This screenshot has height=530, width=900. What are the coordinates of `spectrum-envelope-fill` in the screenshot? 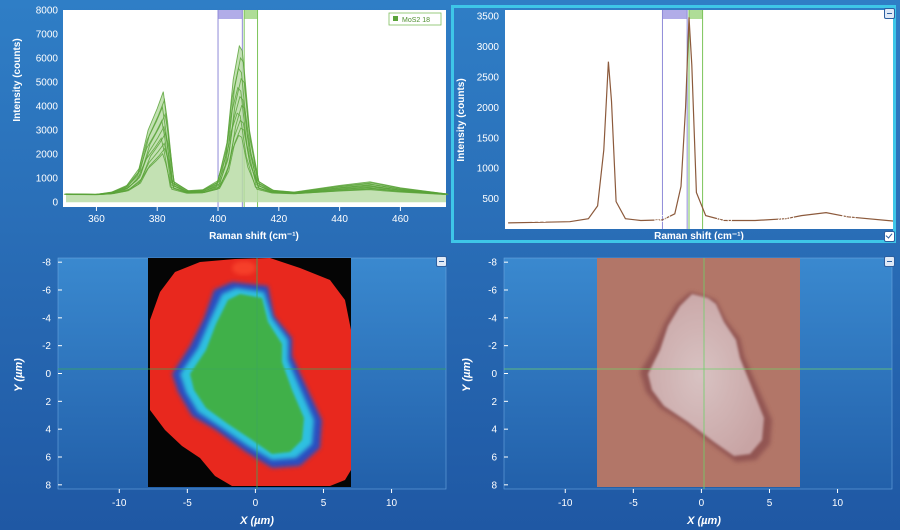 It's located at (256, 124).